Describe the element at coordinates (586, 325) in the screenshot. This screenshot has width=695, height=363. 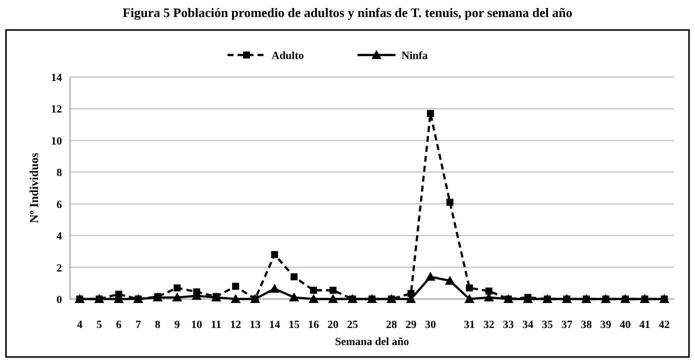
I see `x-tick-label: 38` at that location.